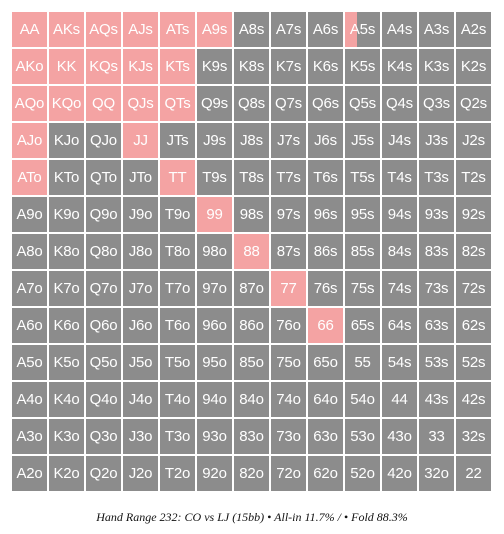  Describe the element at coordinates (362, 66) in the screenshot. I see `hand-cell-k5s: K5s` at that location.